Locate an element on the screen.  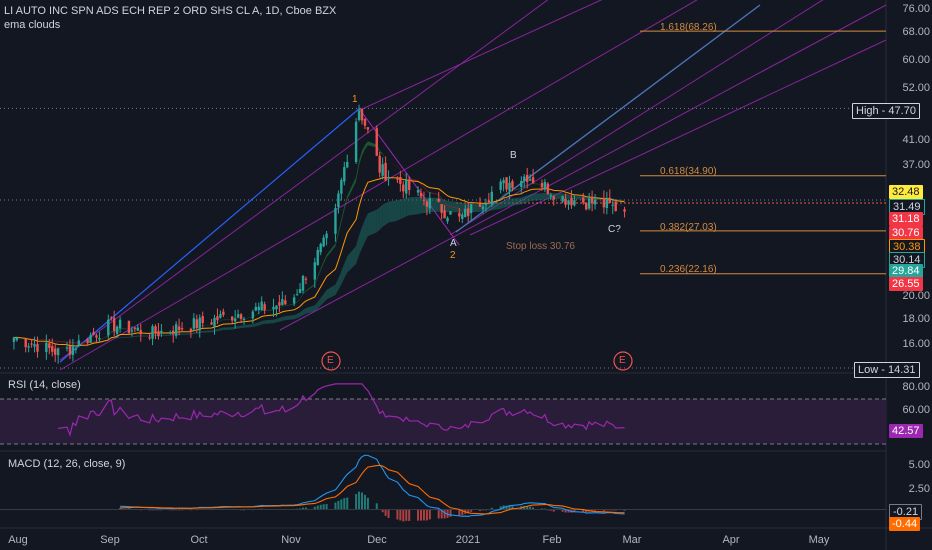
wave-label-b: B is located at coordinates (513, 155).